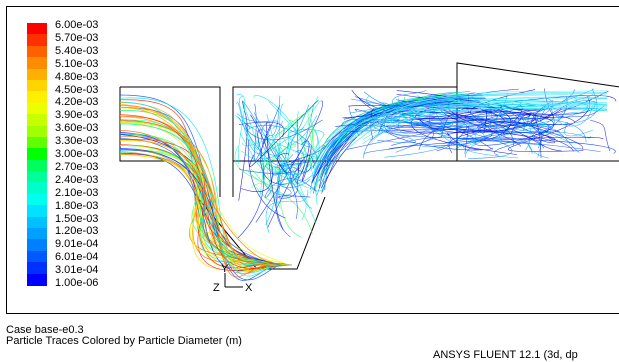  I want to click on colormap-tick-label: 4.80e-03, so click(77, 76).